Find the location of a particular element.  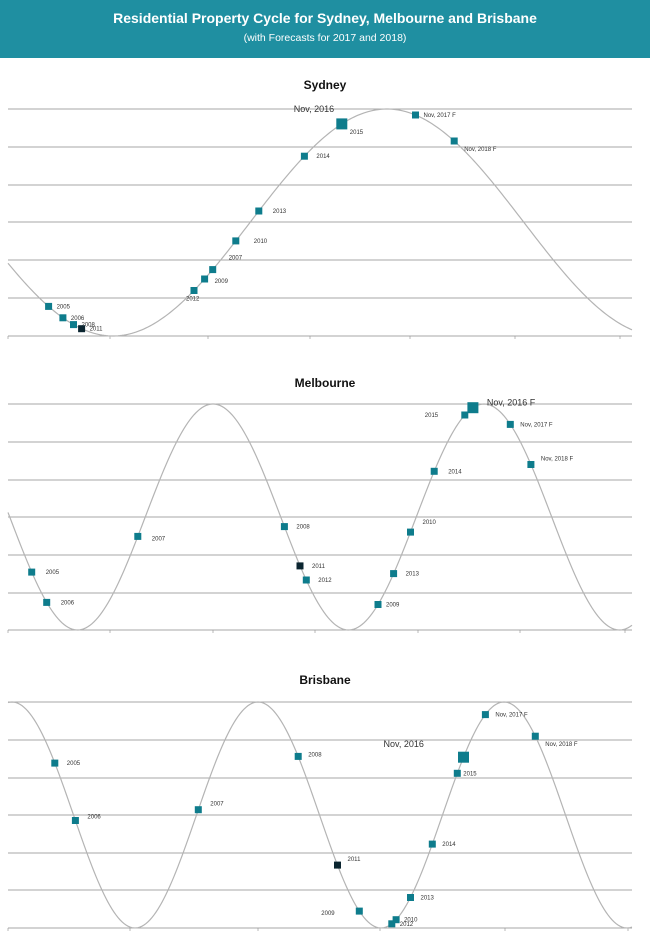

sydney-label-2006: 2006 is located at coordinates (78, 319).